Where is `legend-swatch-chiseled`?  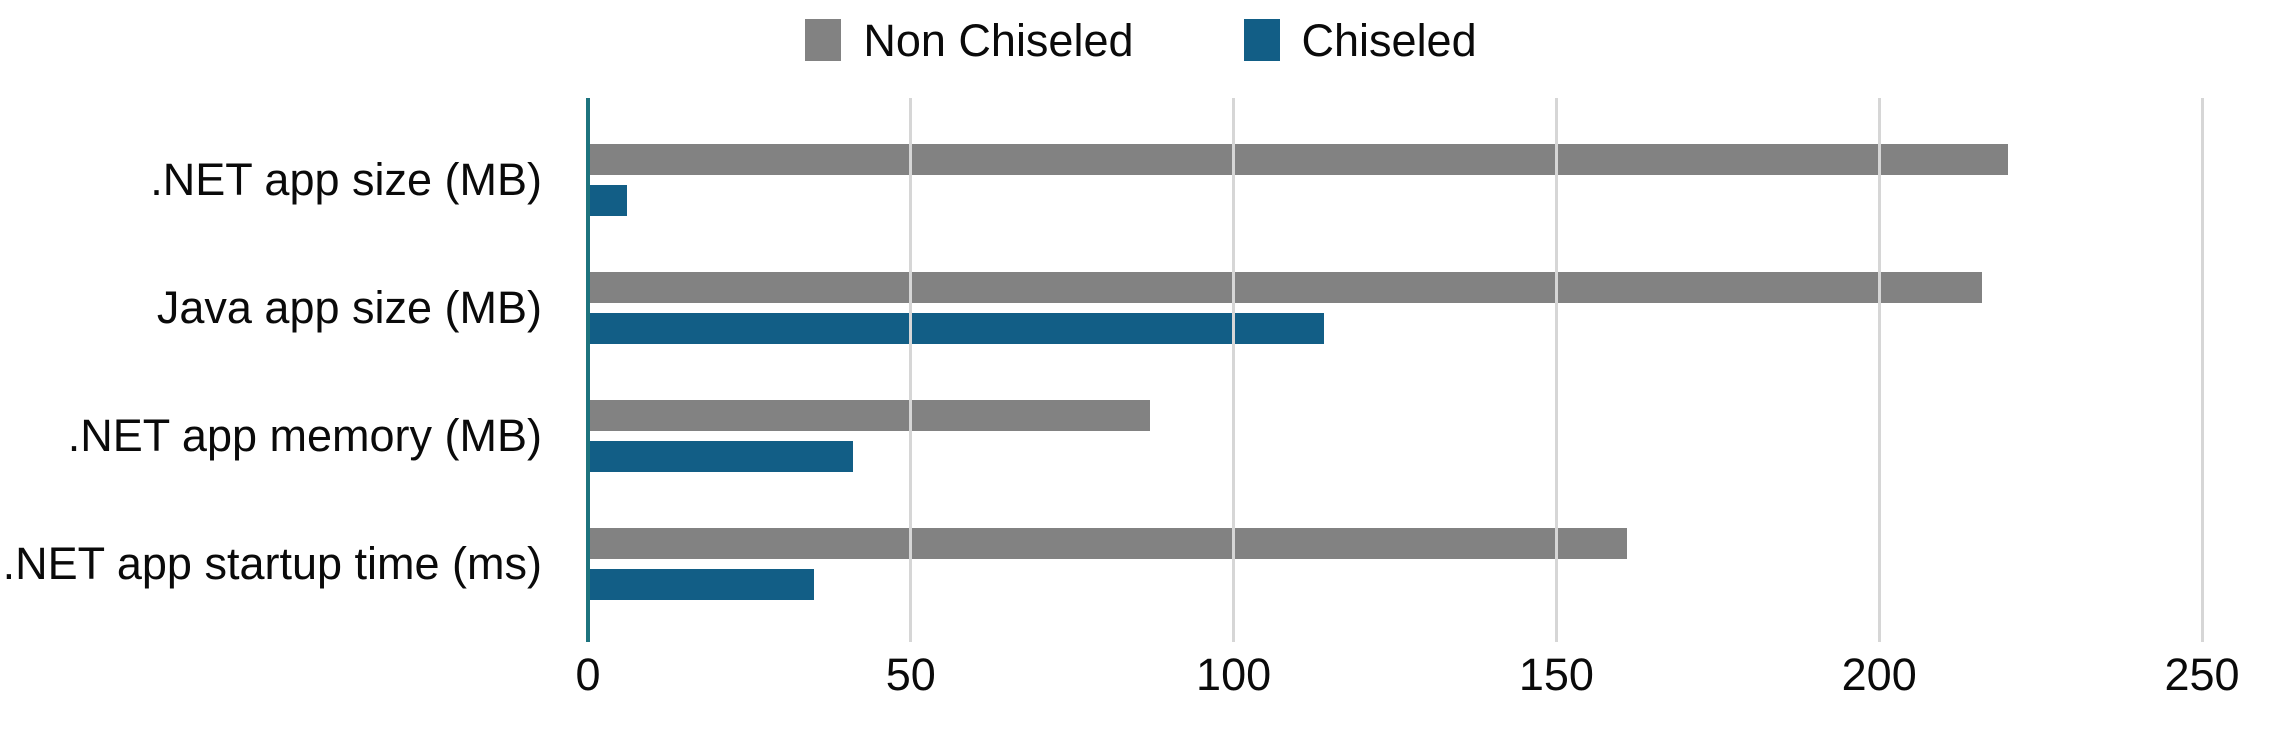
legend-swatch-chiseled is located at coordinates (1261, 40).